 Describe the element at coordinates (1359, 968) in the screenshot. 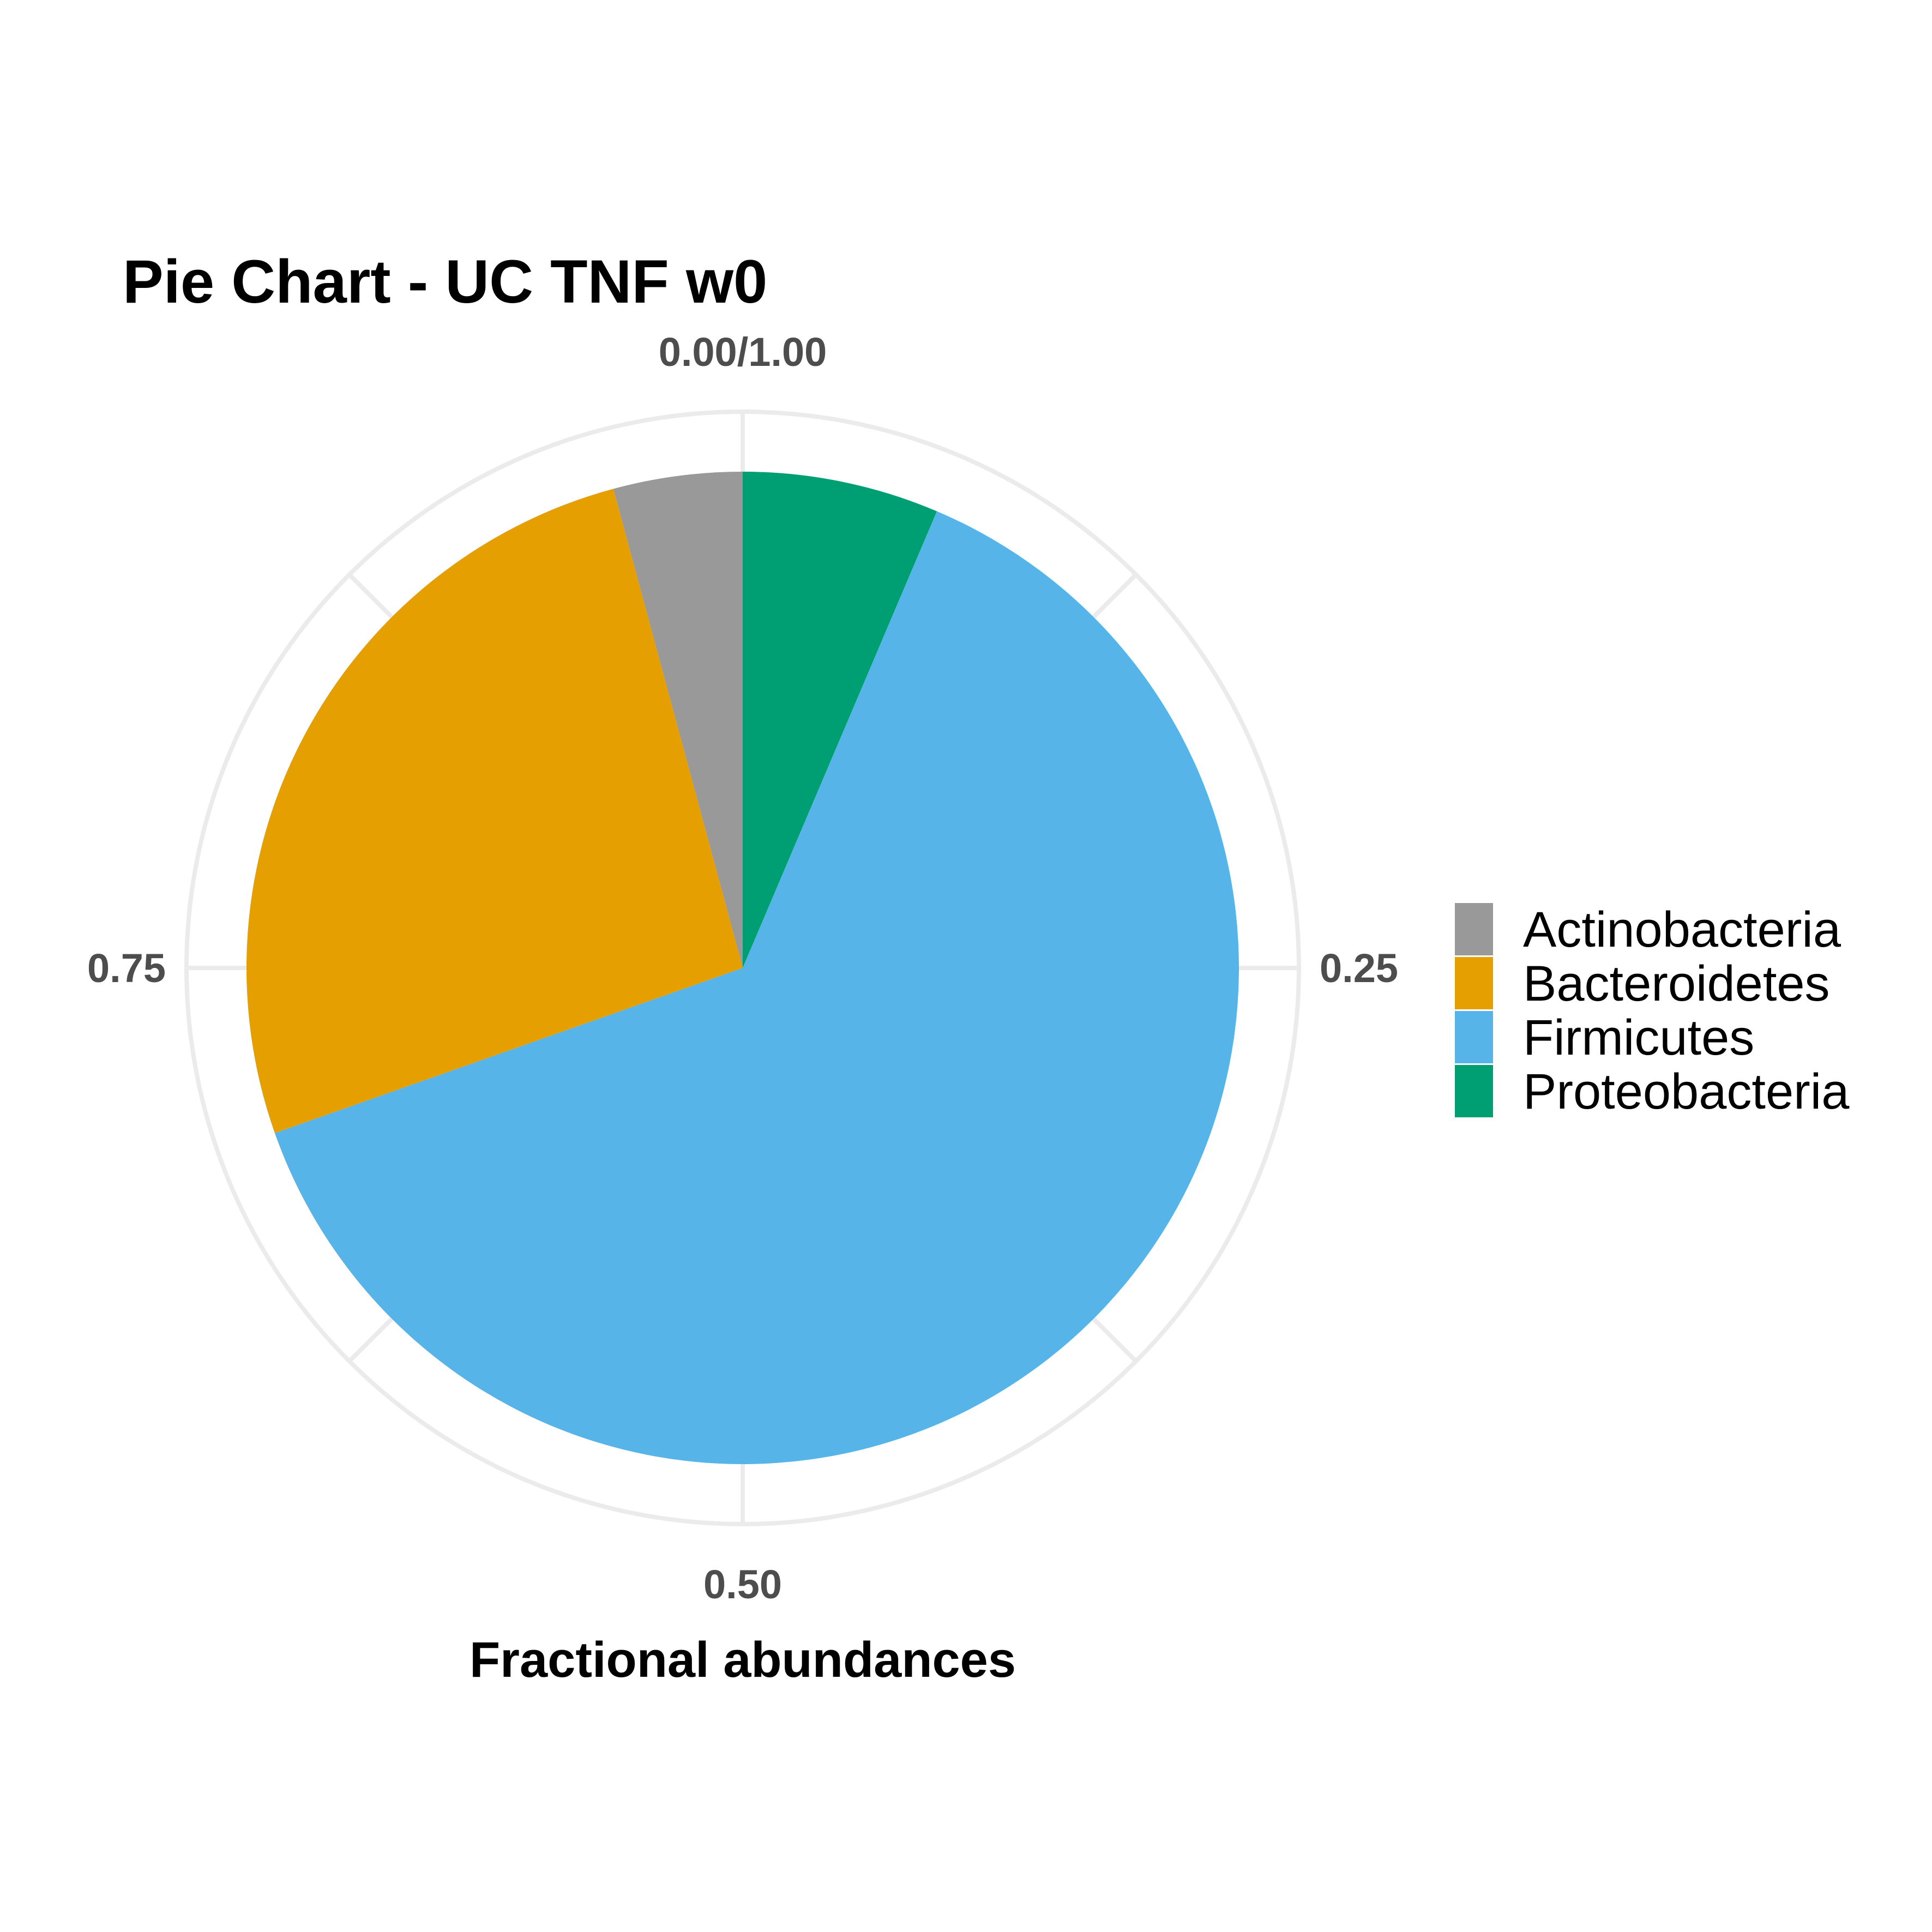

I see `tick-label: 0.25` at that location.